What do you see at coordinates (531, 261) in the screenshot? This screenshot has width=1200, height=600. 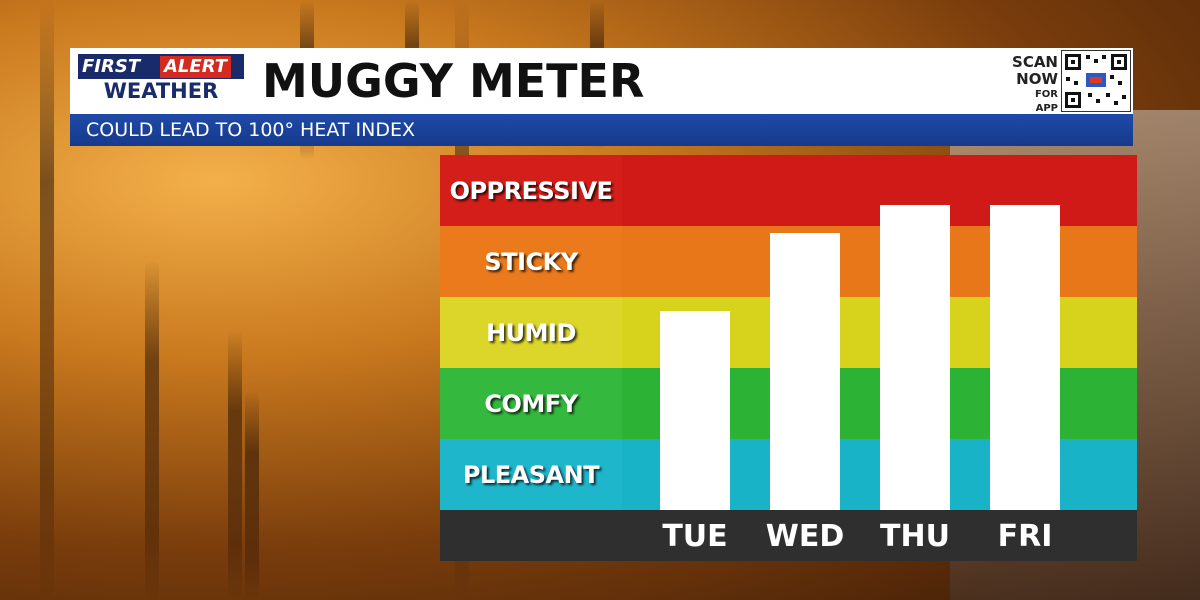 I see `level-label-sticky: STICKY` at bounding box center [531, 261].